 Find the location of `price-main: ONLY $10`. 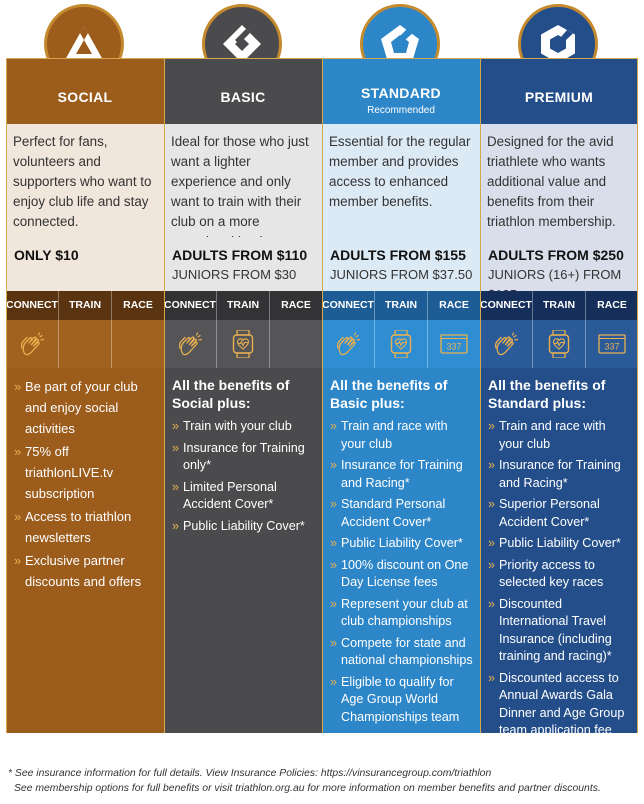

price-main: ONLY $10 is located at coordinates (46, 255).